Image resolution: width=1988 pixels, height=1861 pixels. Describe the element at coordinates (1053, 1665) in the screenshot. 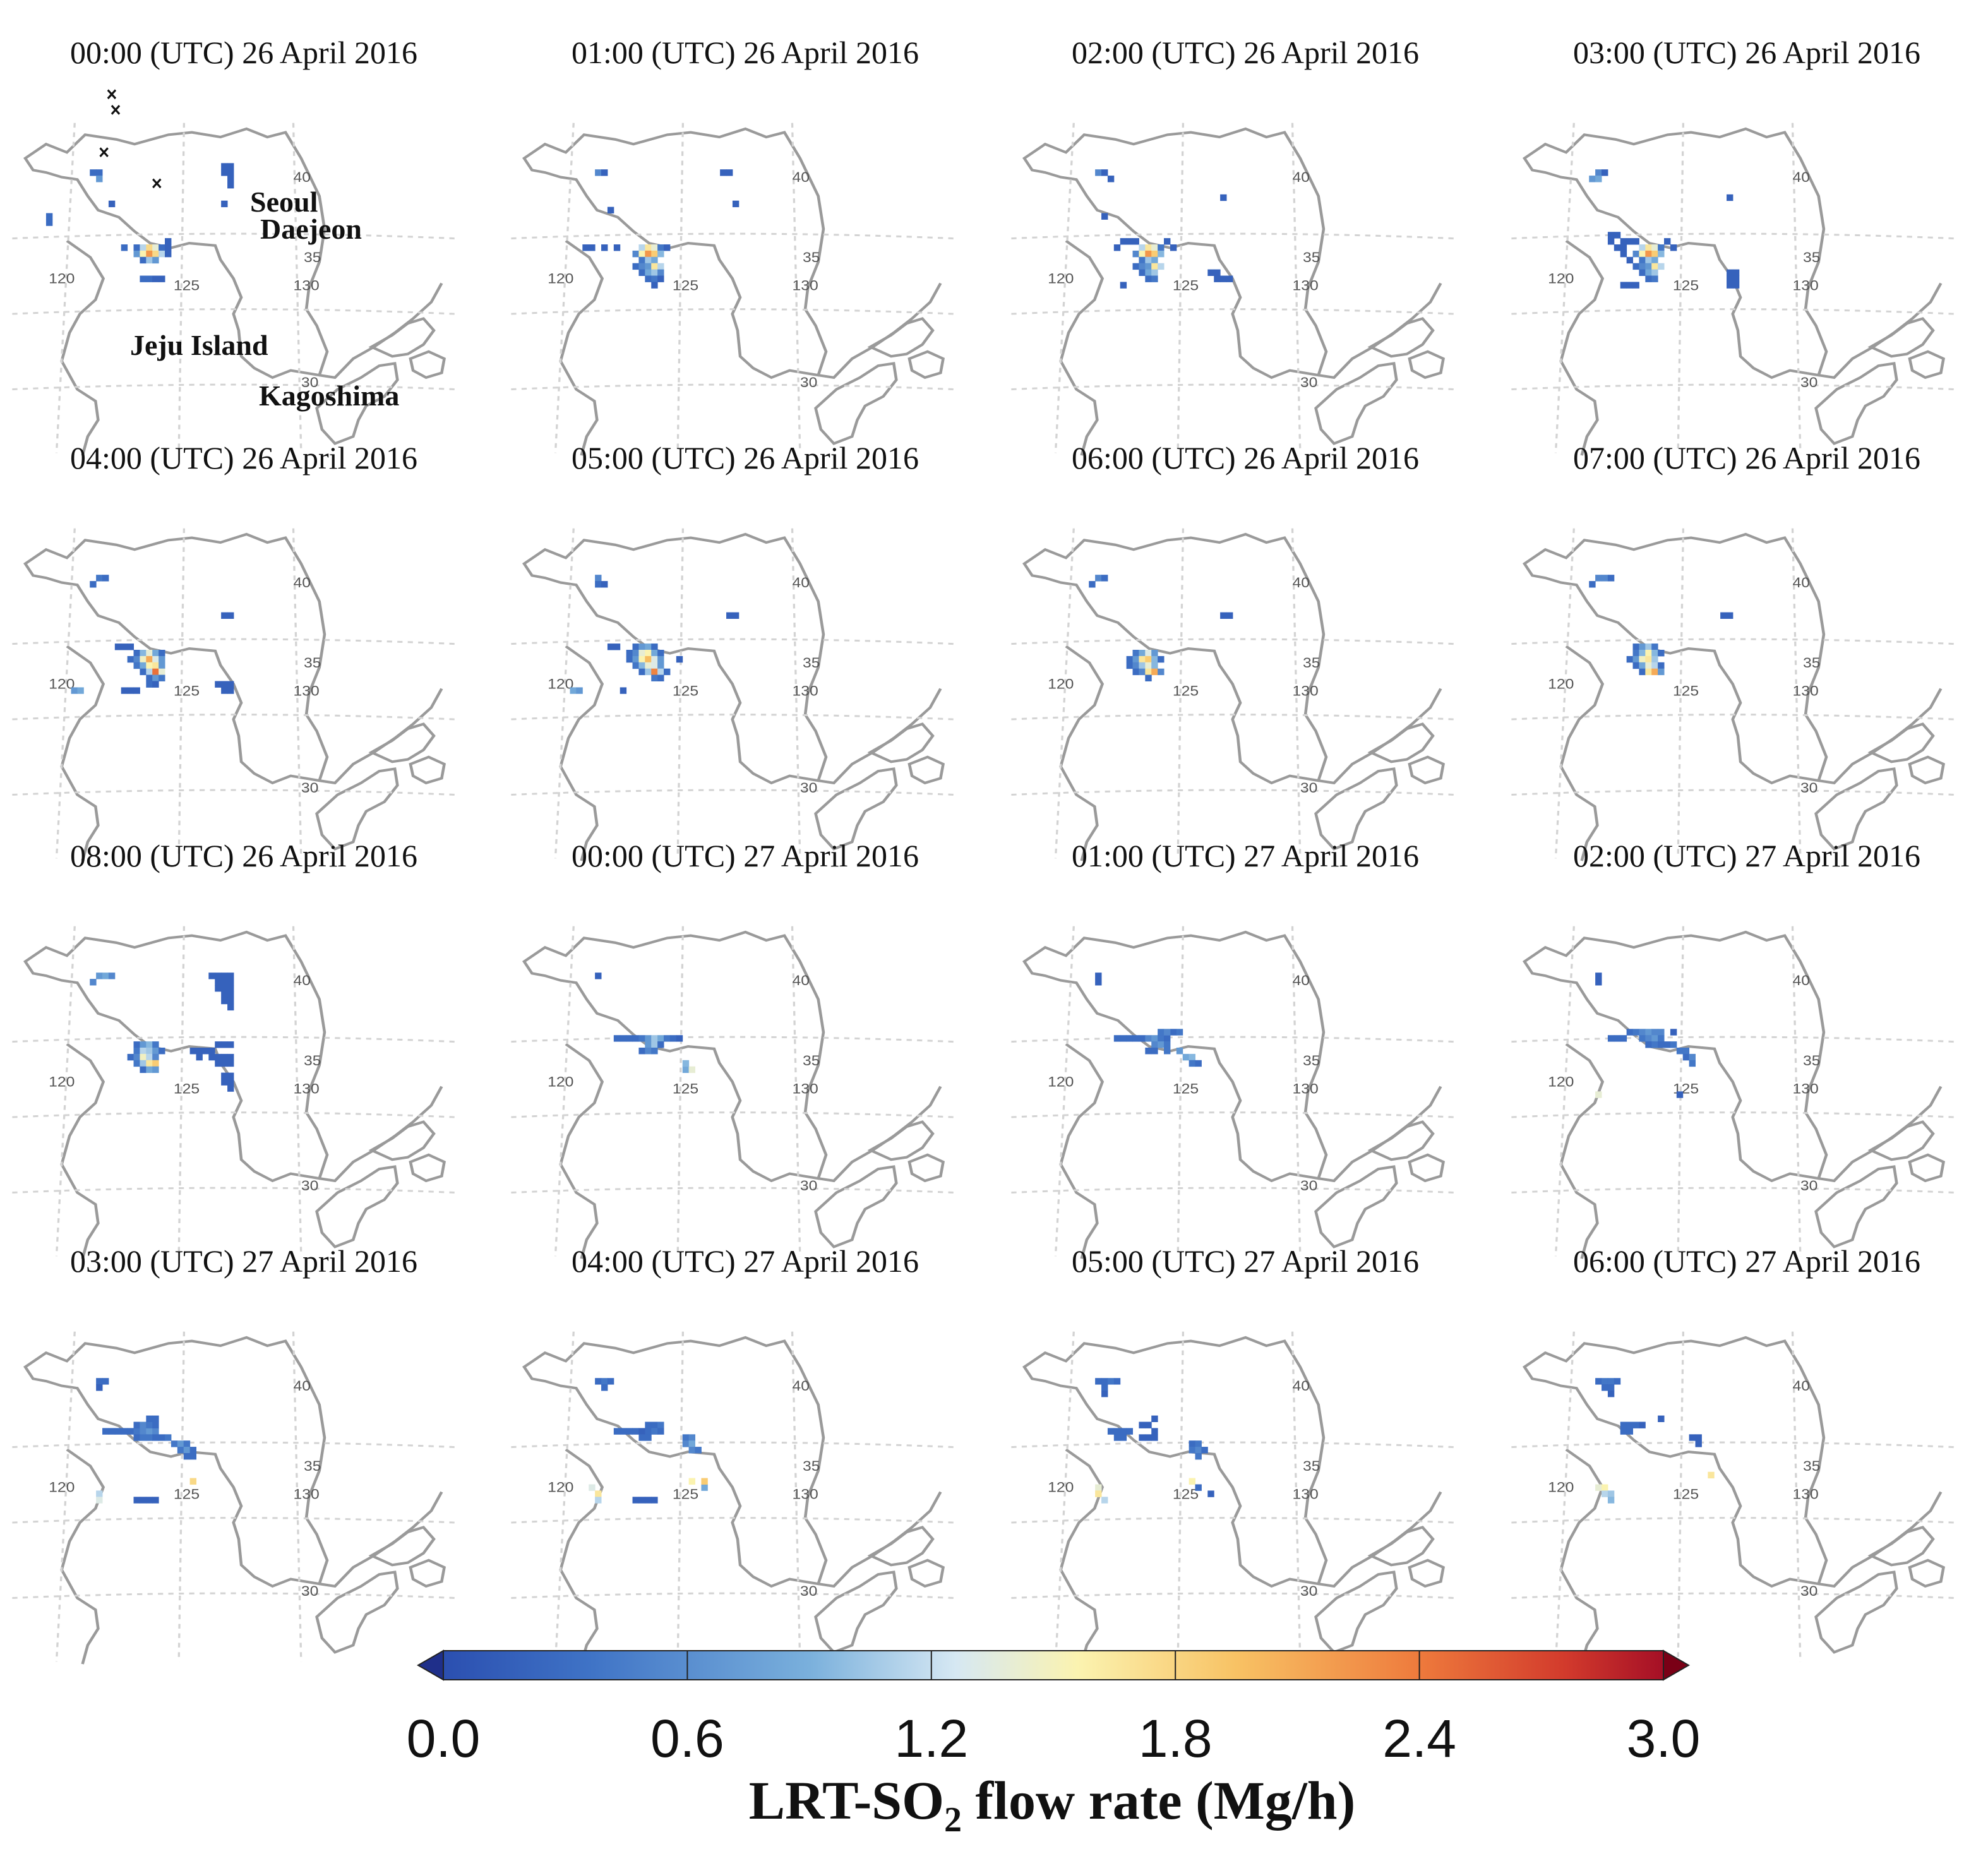

I see `colorbar-gradient` at that location.